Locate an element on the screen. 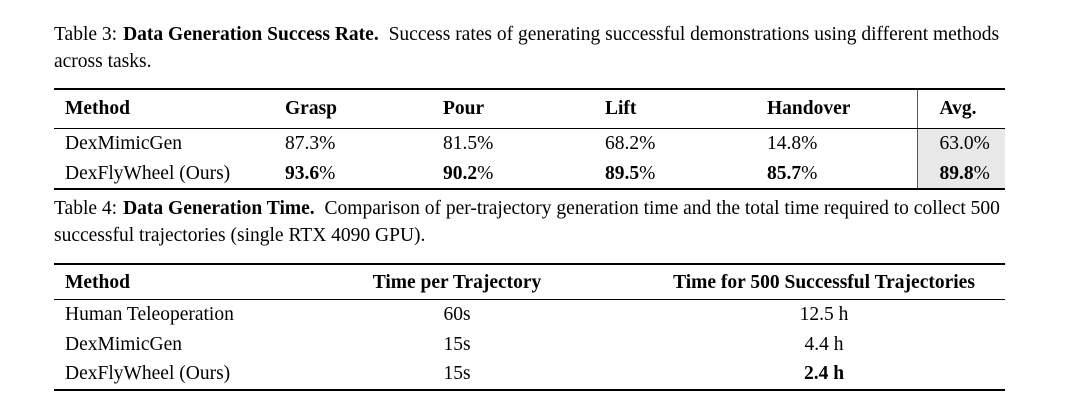 This screenshot has height=405, width=1080. column-header-grasp: Grasp is located at coordinates (364, 109).